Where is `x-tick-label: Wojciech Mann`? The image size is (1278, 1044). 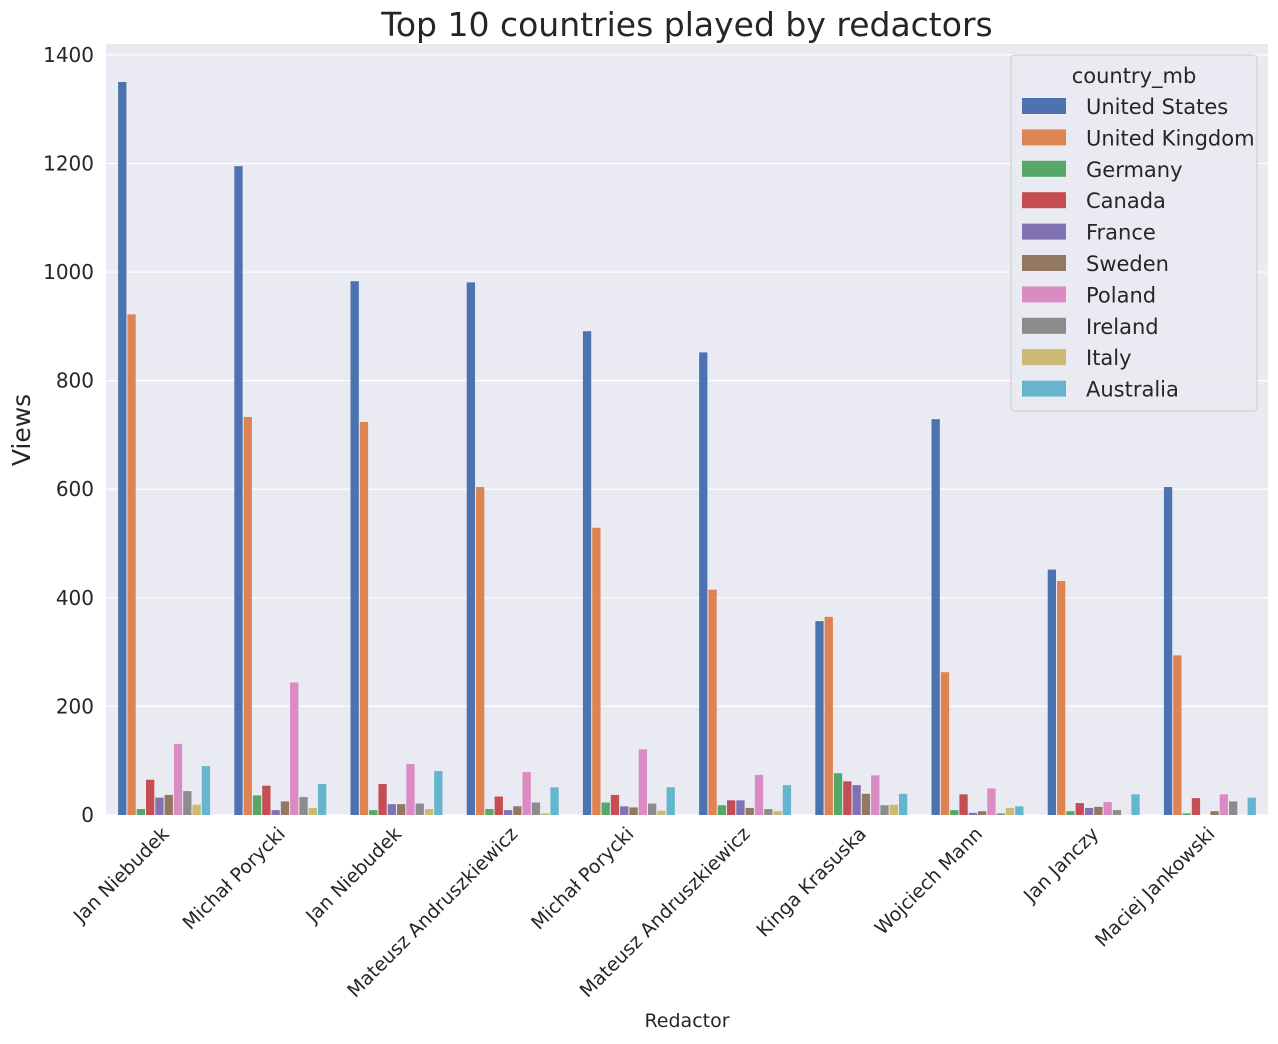 x-tick-label: Wojciech Mann is located at coordinates (929, 881).